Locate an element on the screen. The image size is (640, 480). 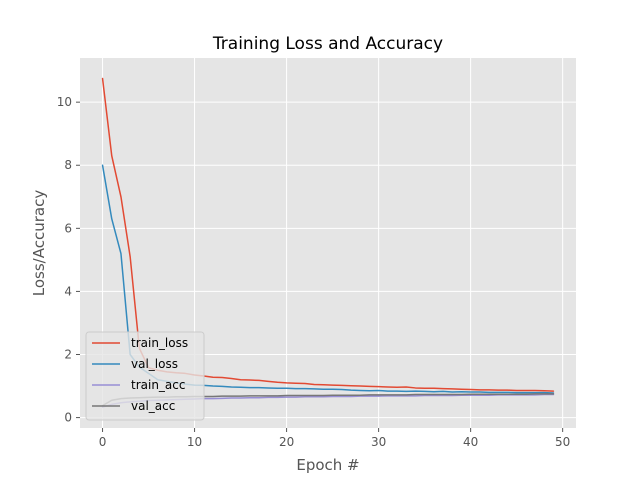
legend: train_loss val_loss train_acc val_acc is located at coordinates (145, 376).